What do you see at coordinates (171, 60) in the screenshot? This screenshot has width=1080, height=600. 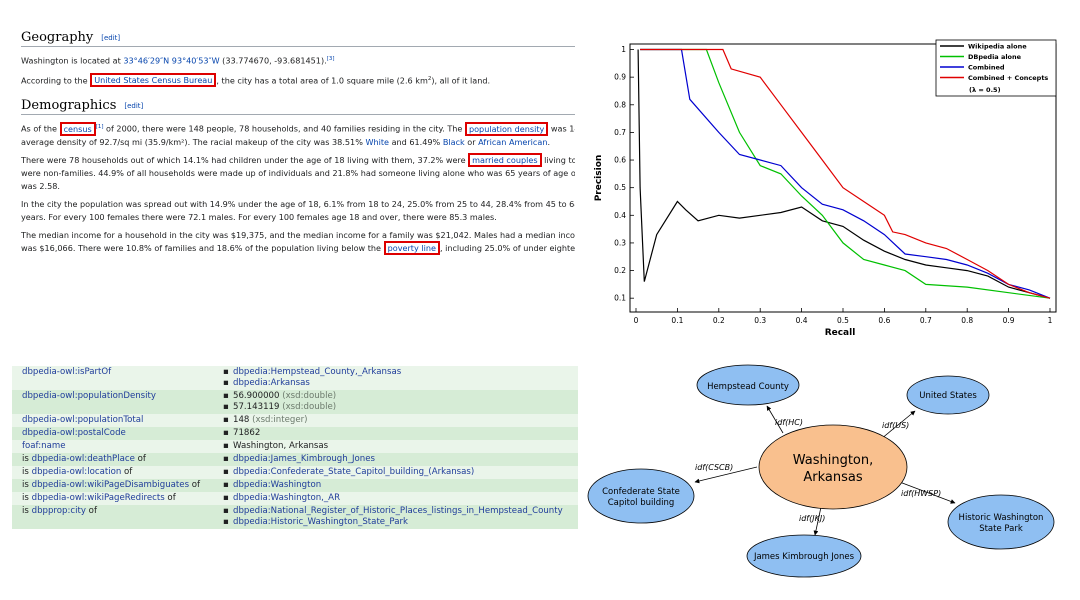 I see `coordinates-link: 33°46′29″N 93°40′53″W` at bounding box center [171, 60].